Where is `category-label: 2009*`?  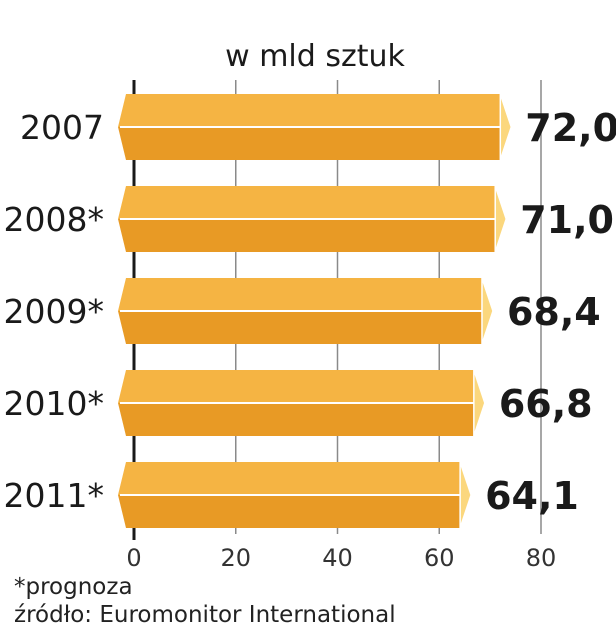 category-label: 2009* is located at coordinates (54, 311).